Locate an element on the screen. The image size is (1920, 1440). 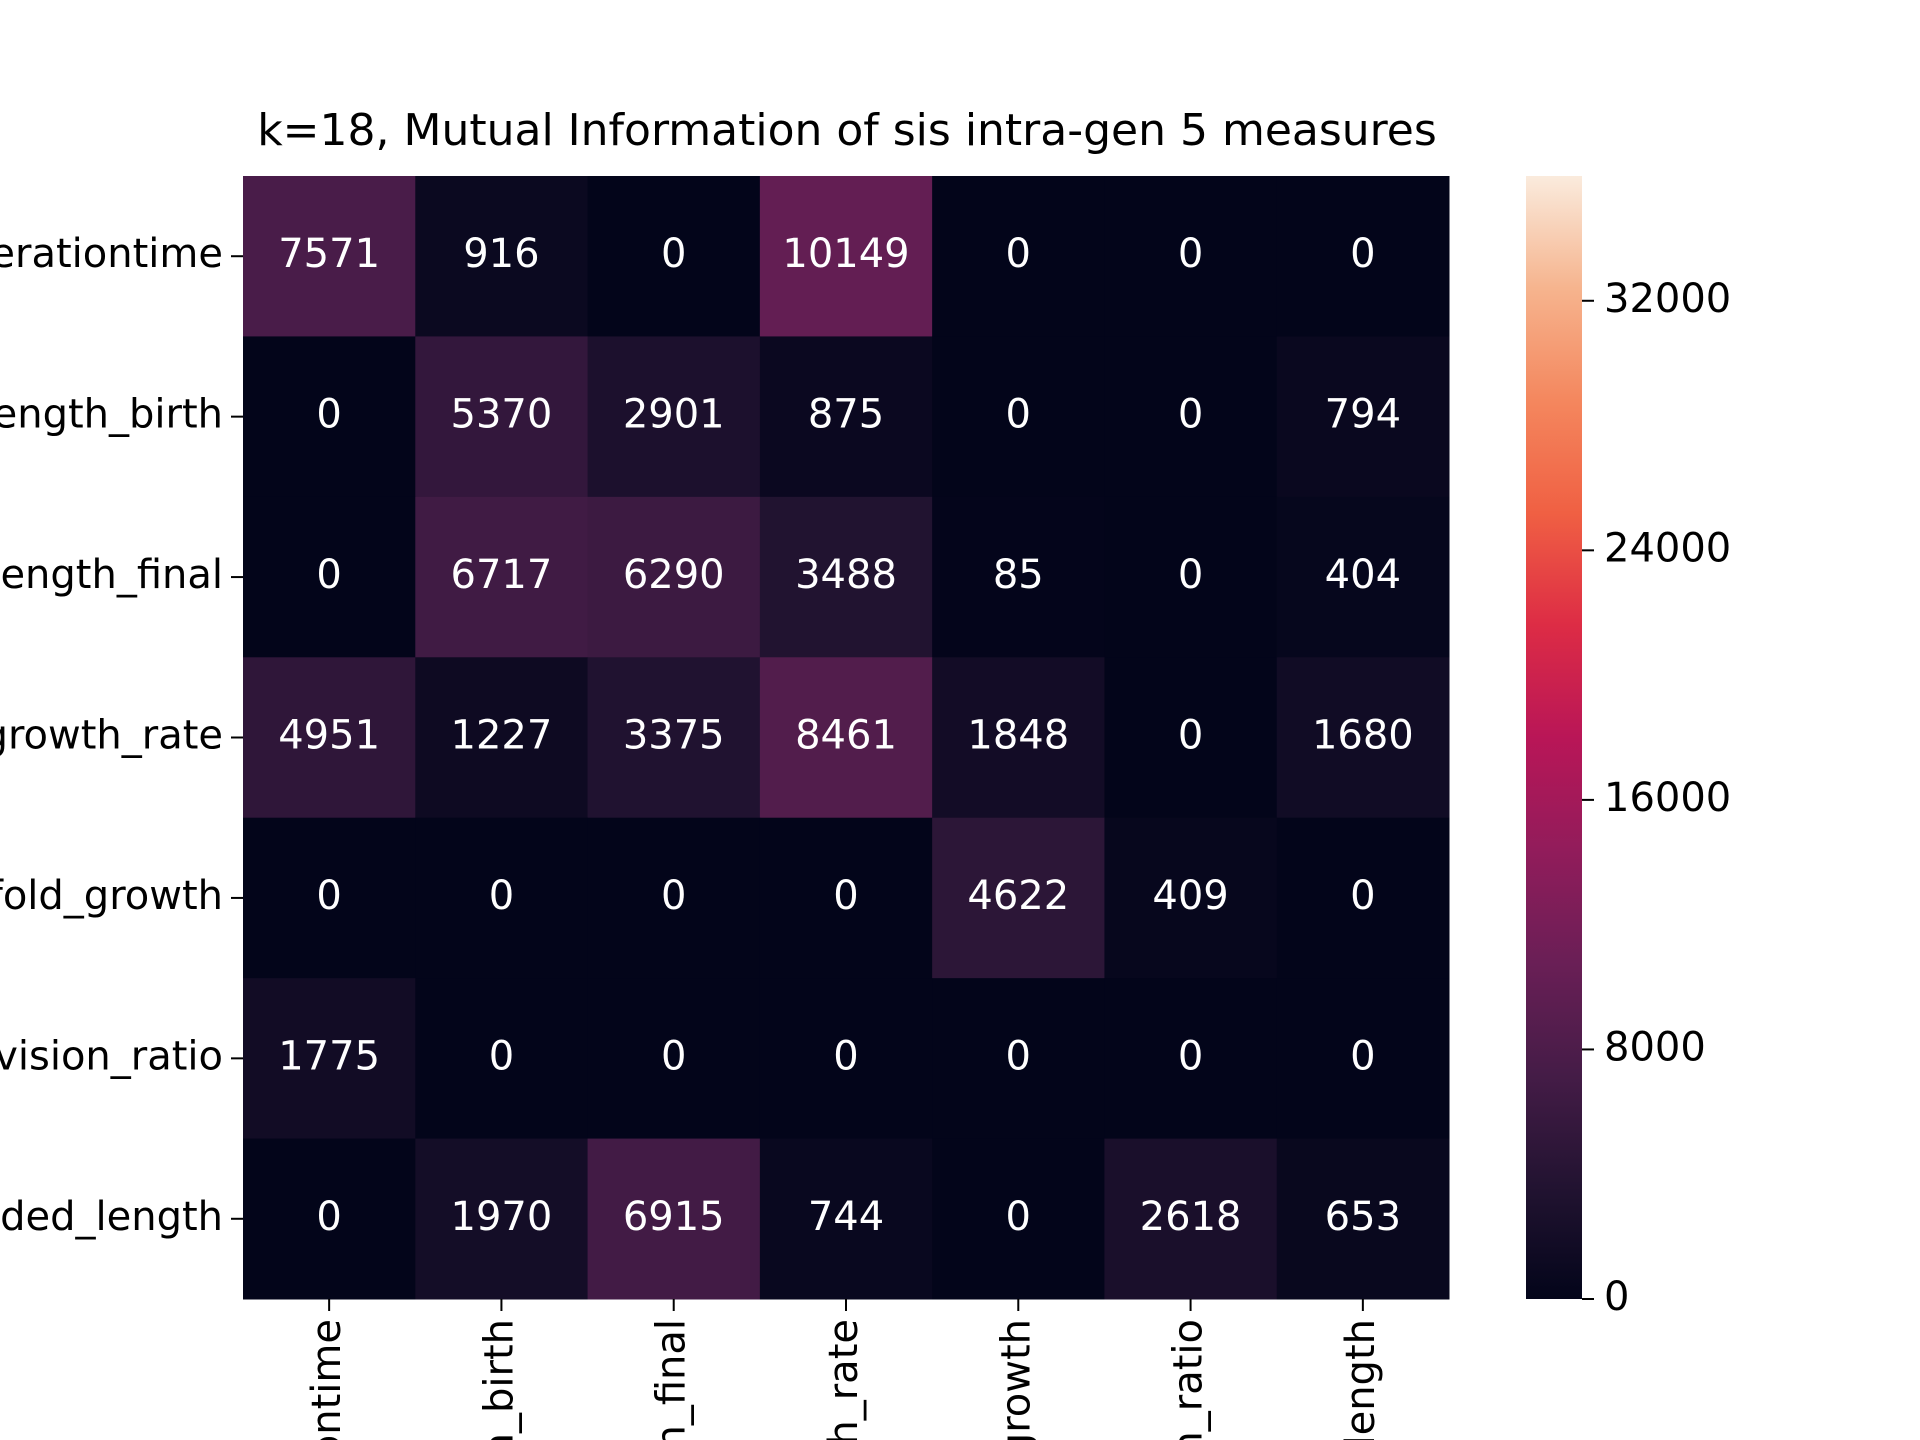
cell-label: 4951 is located at coordinates (329, 736).